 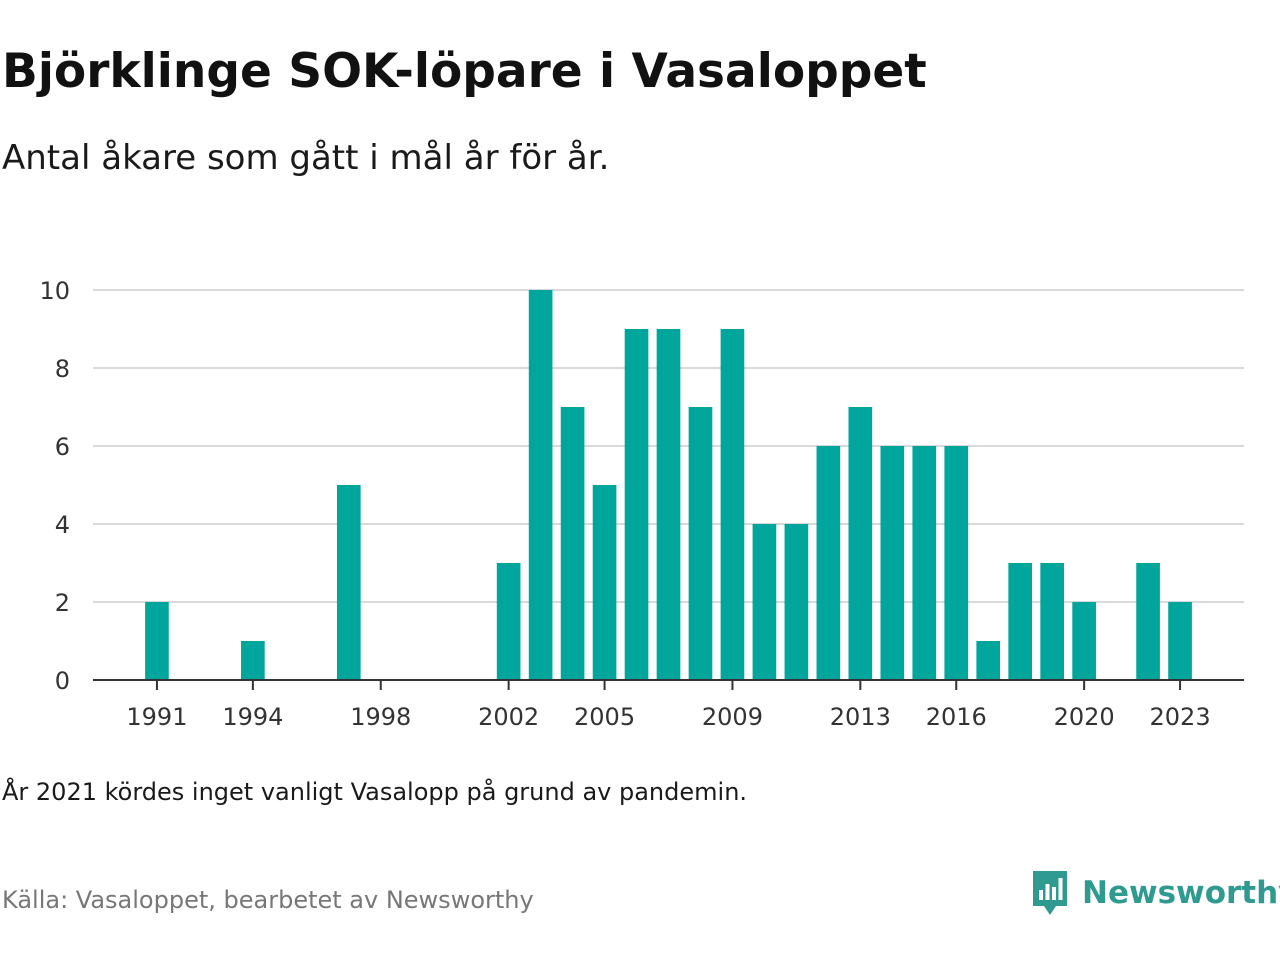 I want to click on brand-name: Newsworthy, so click(x=1181, y=893).